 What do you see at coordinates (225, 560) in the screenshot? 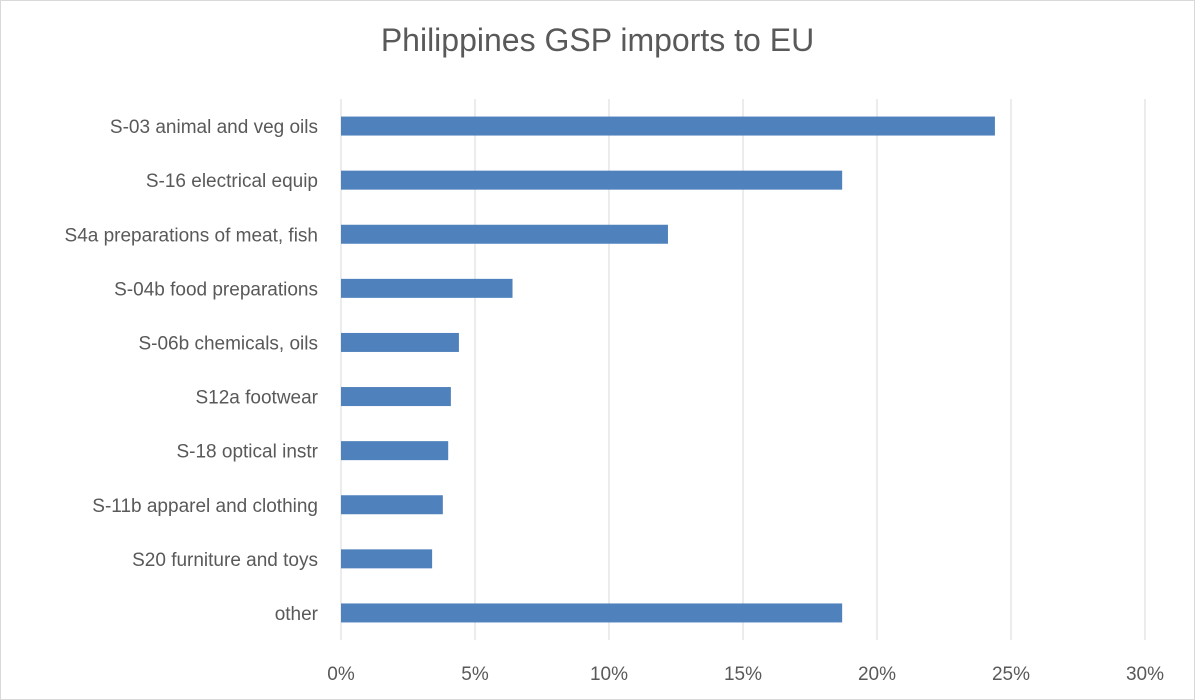
I see `category-label: S20 furniture and toys` at bounding box center [225, 560].